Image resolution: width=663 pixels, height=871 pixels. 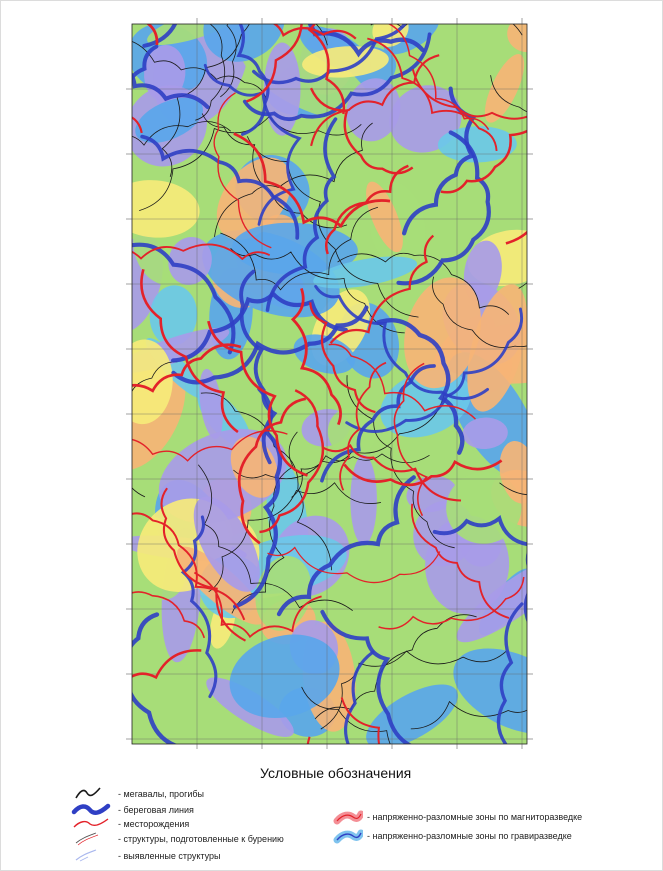 What do you see at coordinates (154, 824) in the screenshot?
I see `legend-label: - месторождения` at bounding box center [154, 824].